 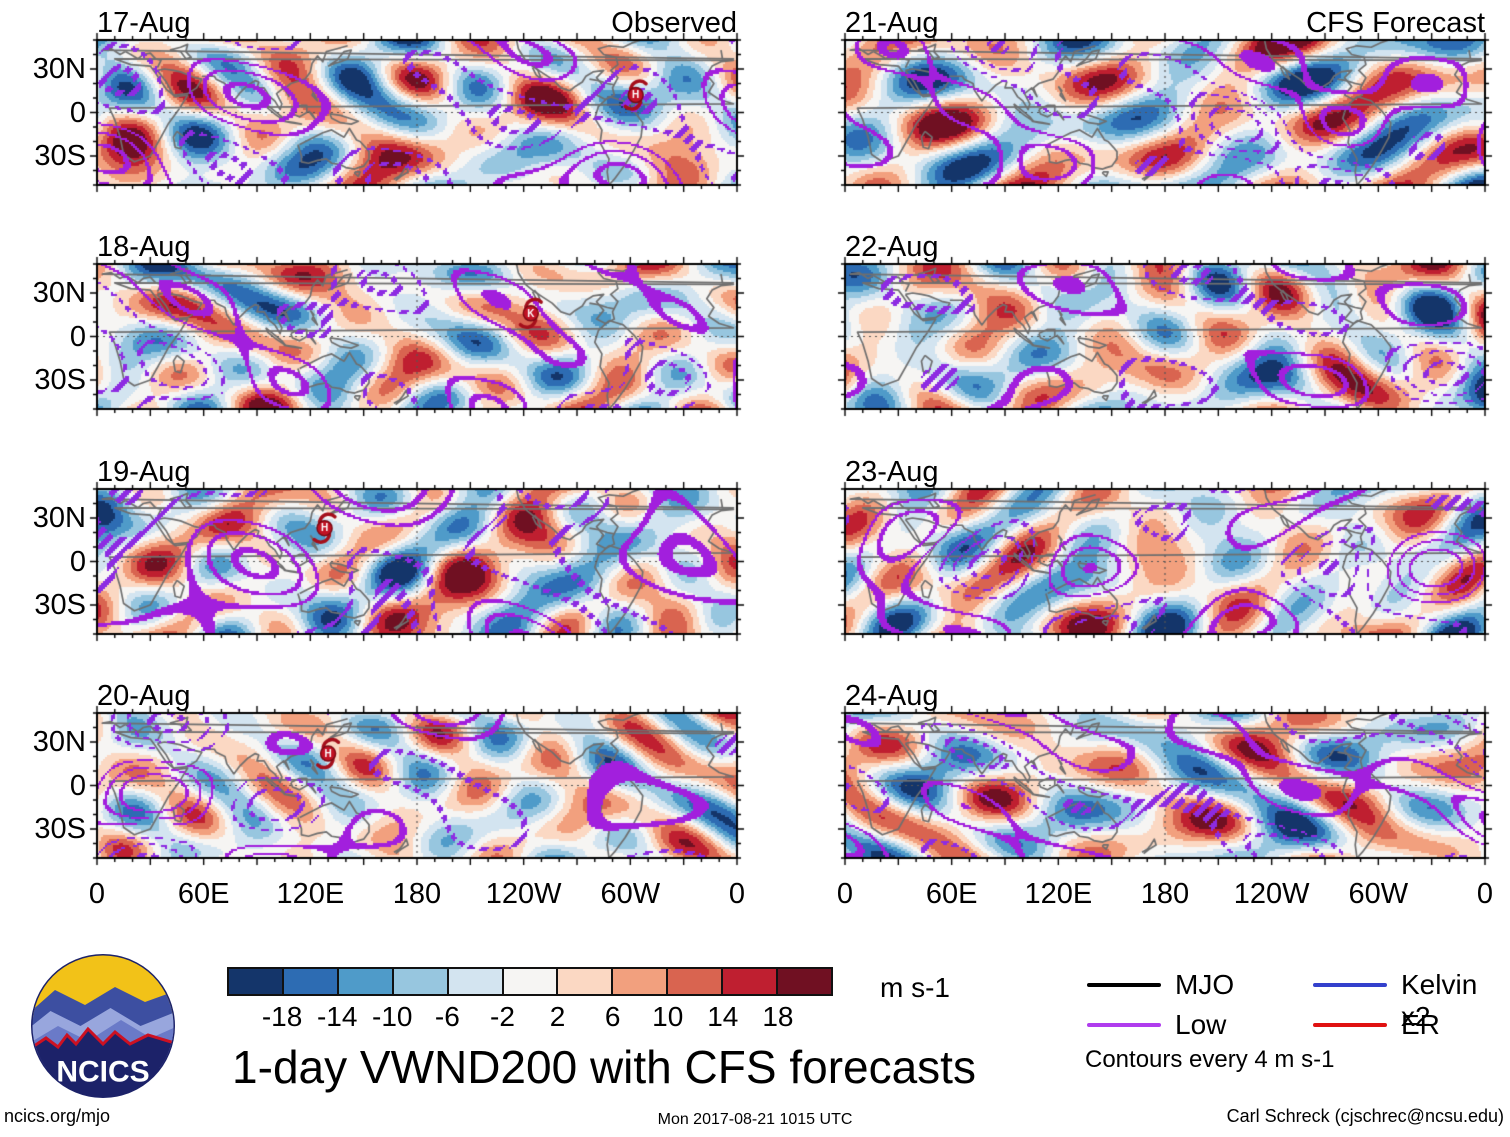 I want to click on map-canvas-24aug-forecast, so click(x=1165, y=785).